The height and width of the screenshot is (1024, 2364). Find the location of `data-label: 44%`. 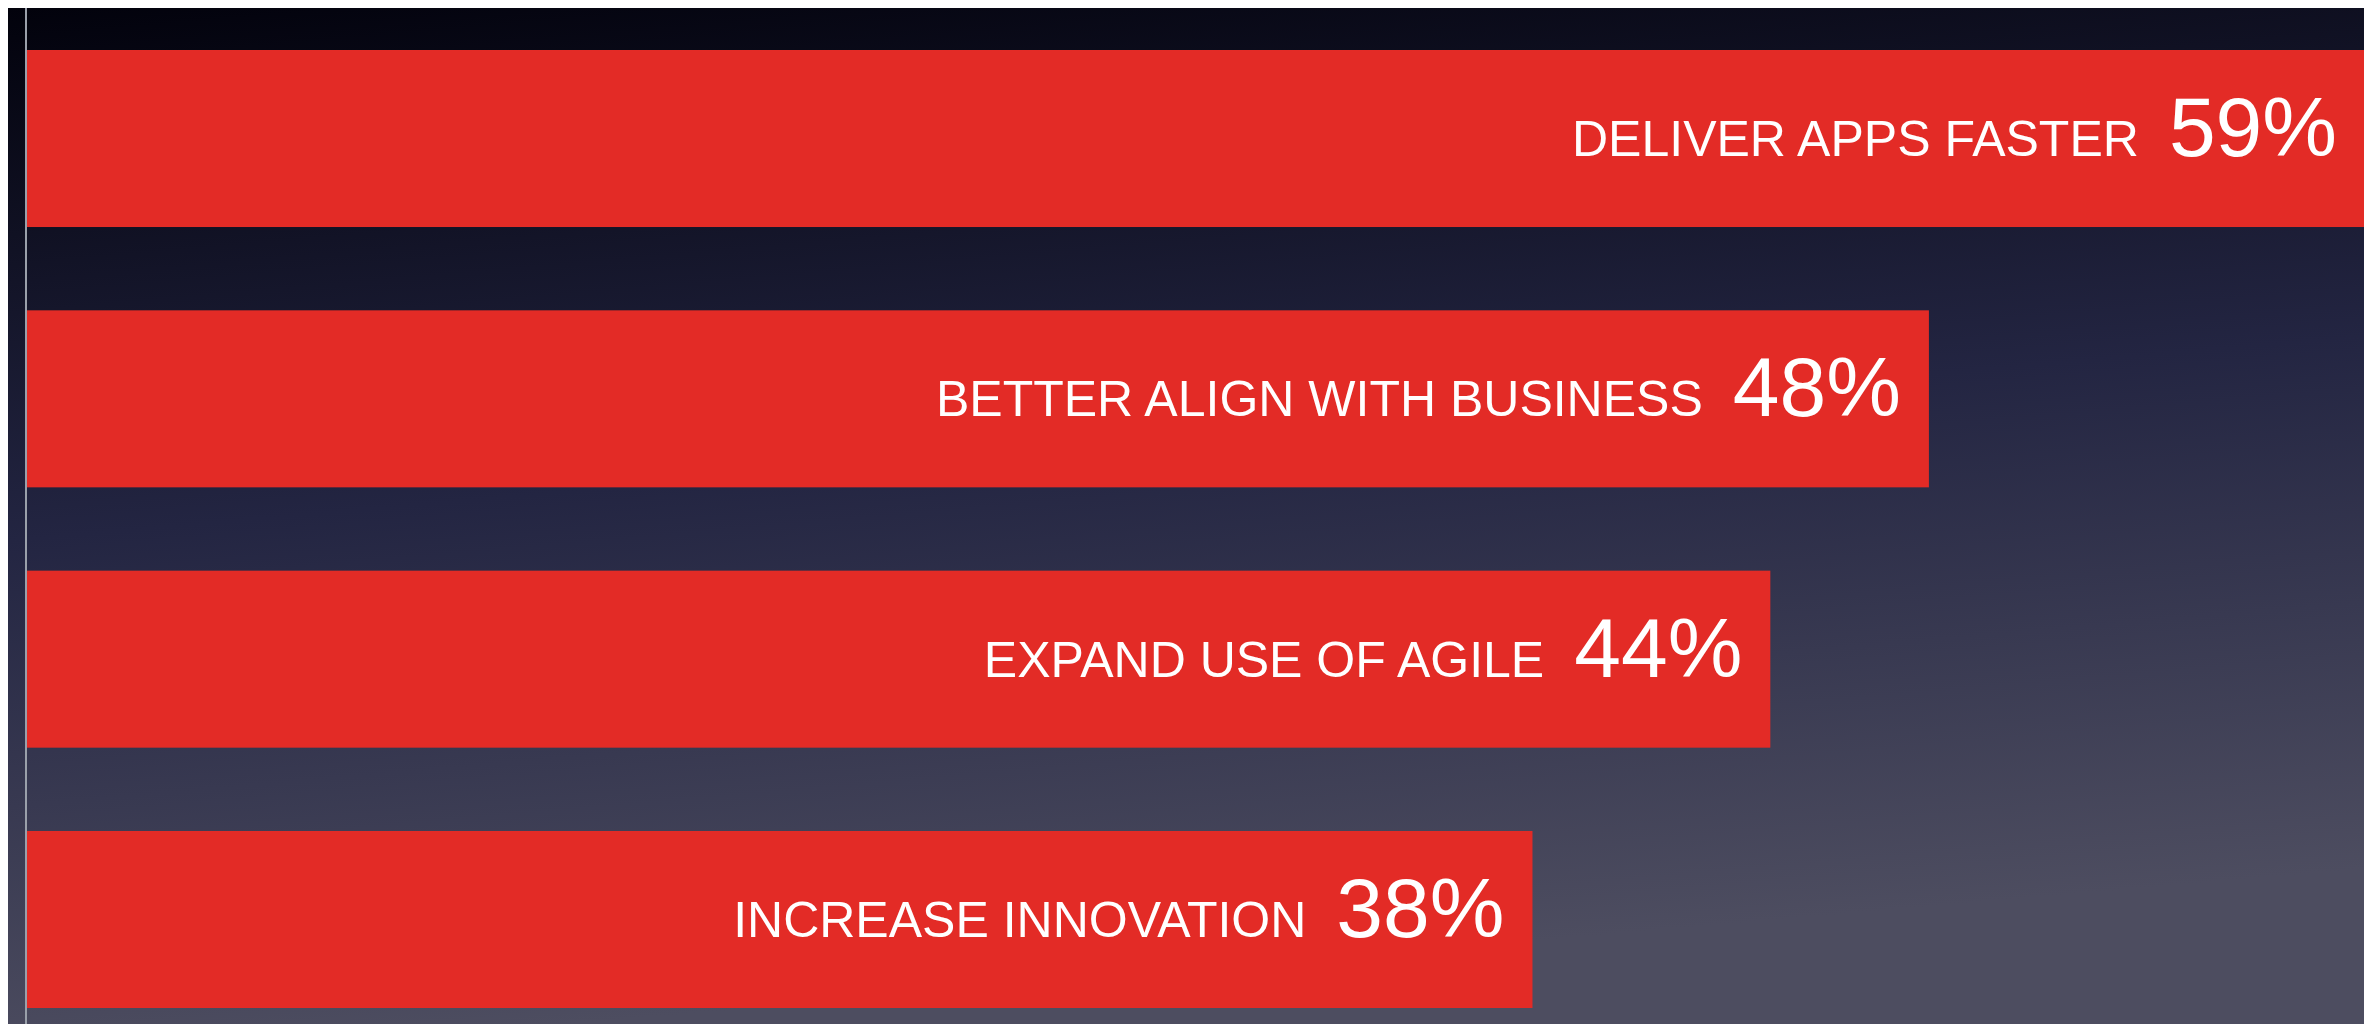

data-label: 44% is located at coordinates (1658, 647).